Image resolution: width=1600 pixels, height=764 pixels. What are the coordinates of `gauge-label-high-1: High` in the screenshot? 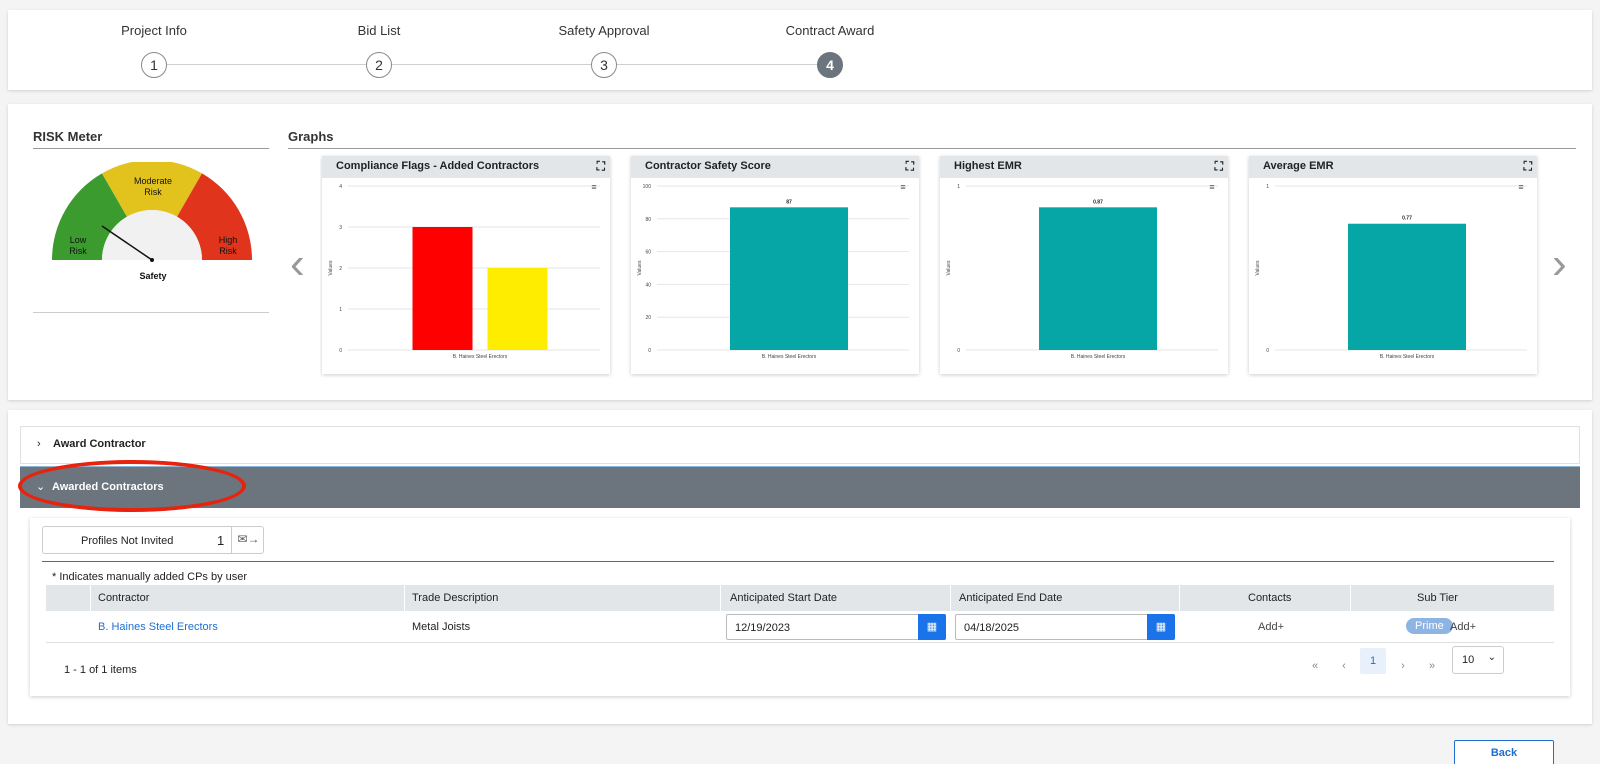 It's located at (228, 240).